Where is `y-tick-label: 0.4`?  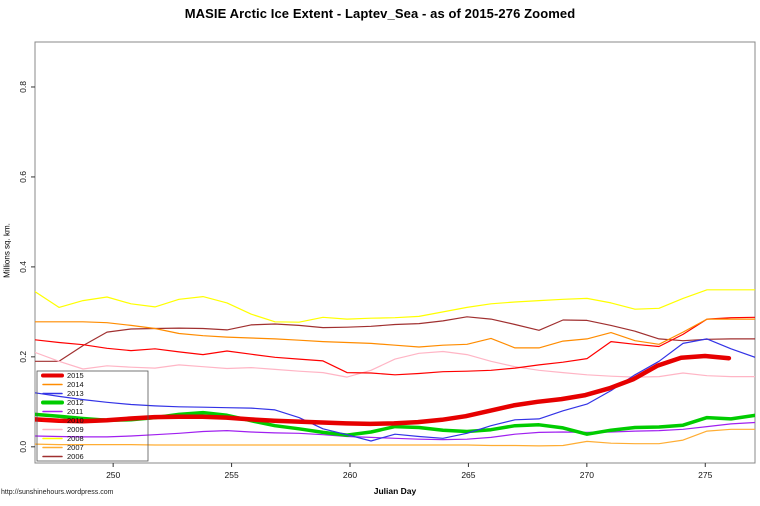 y-tick-label: 0.4 is located at coordinates (23, 267).